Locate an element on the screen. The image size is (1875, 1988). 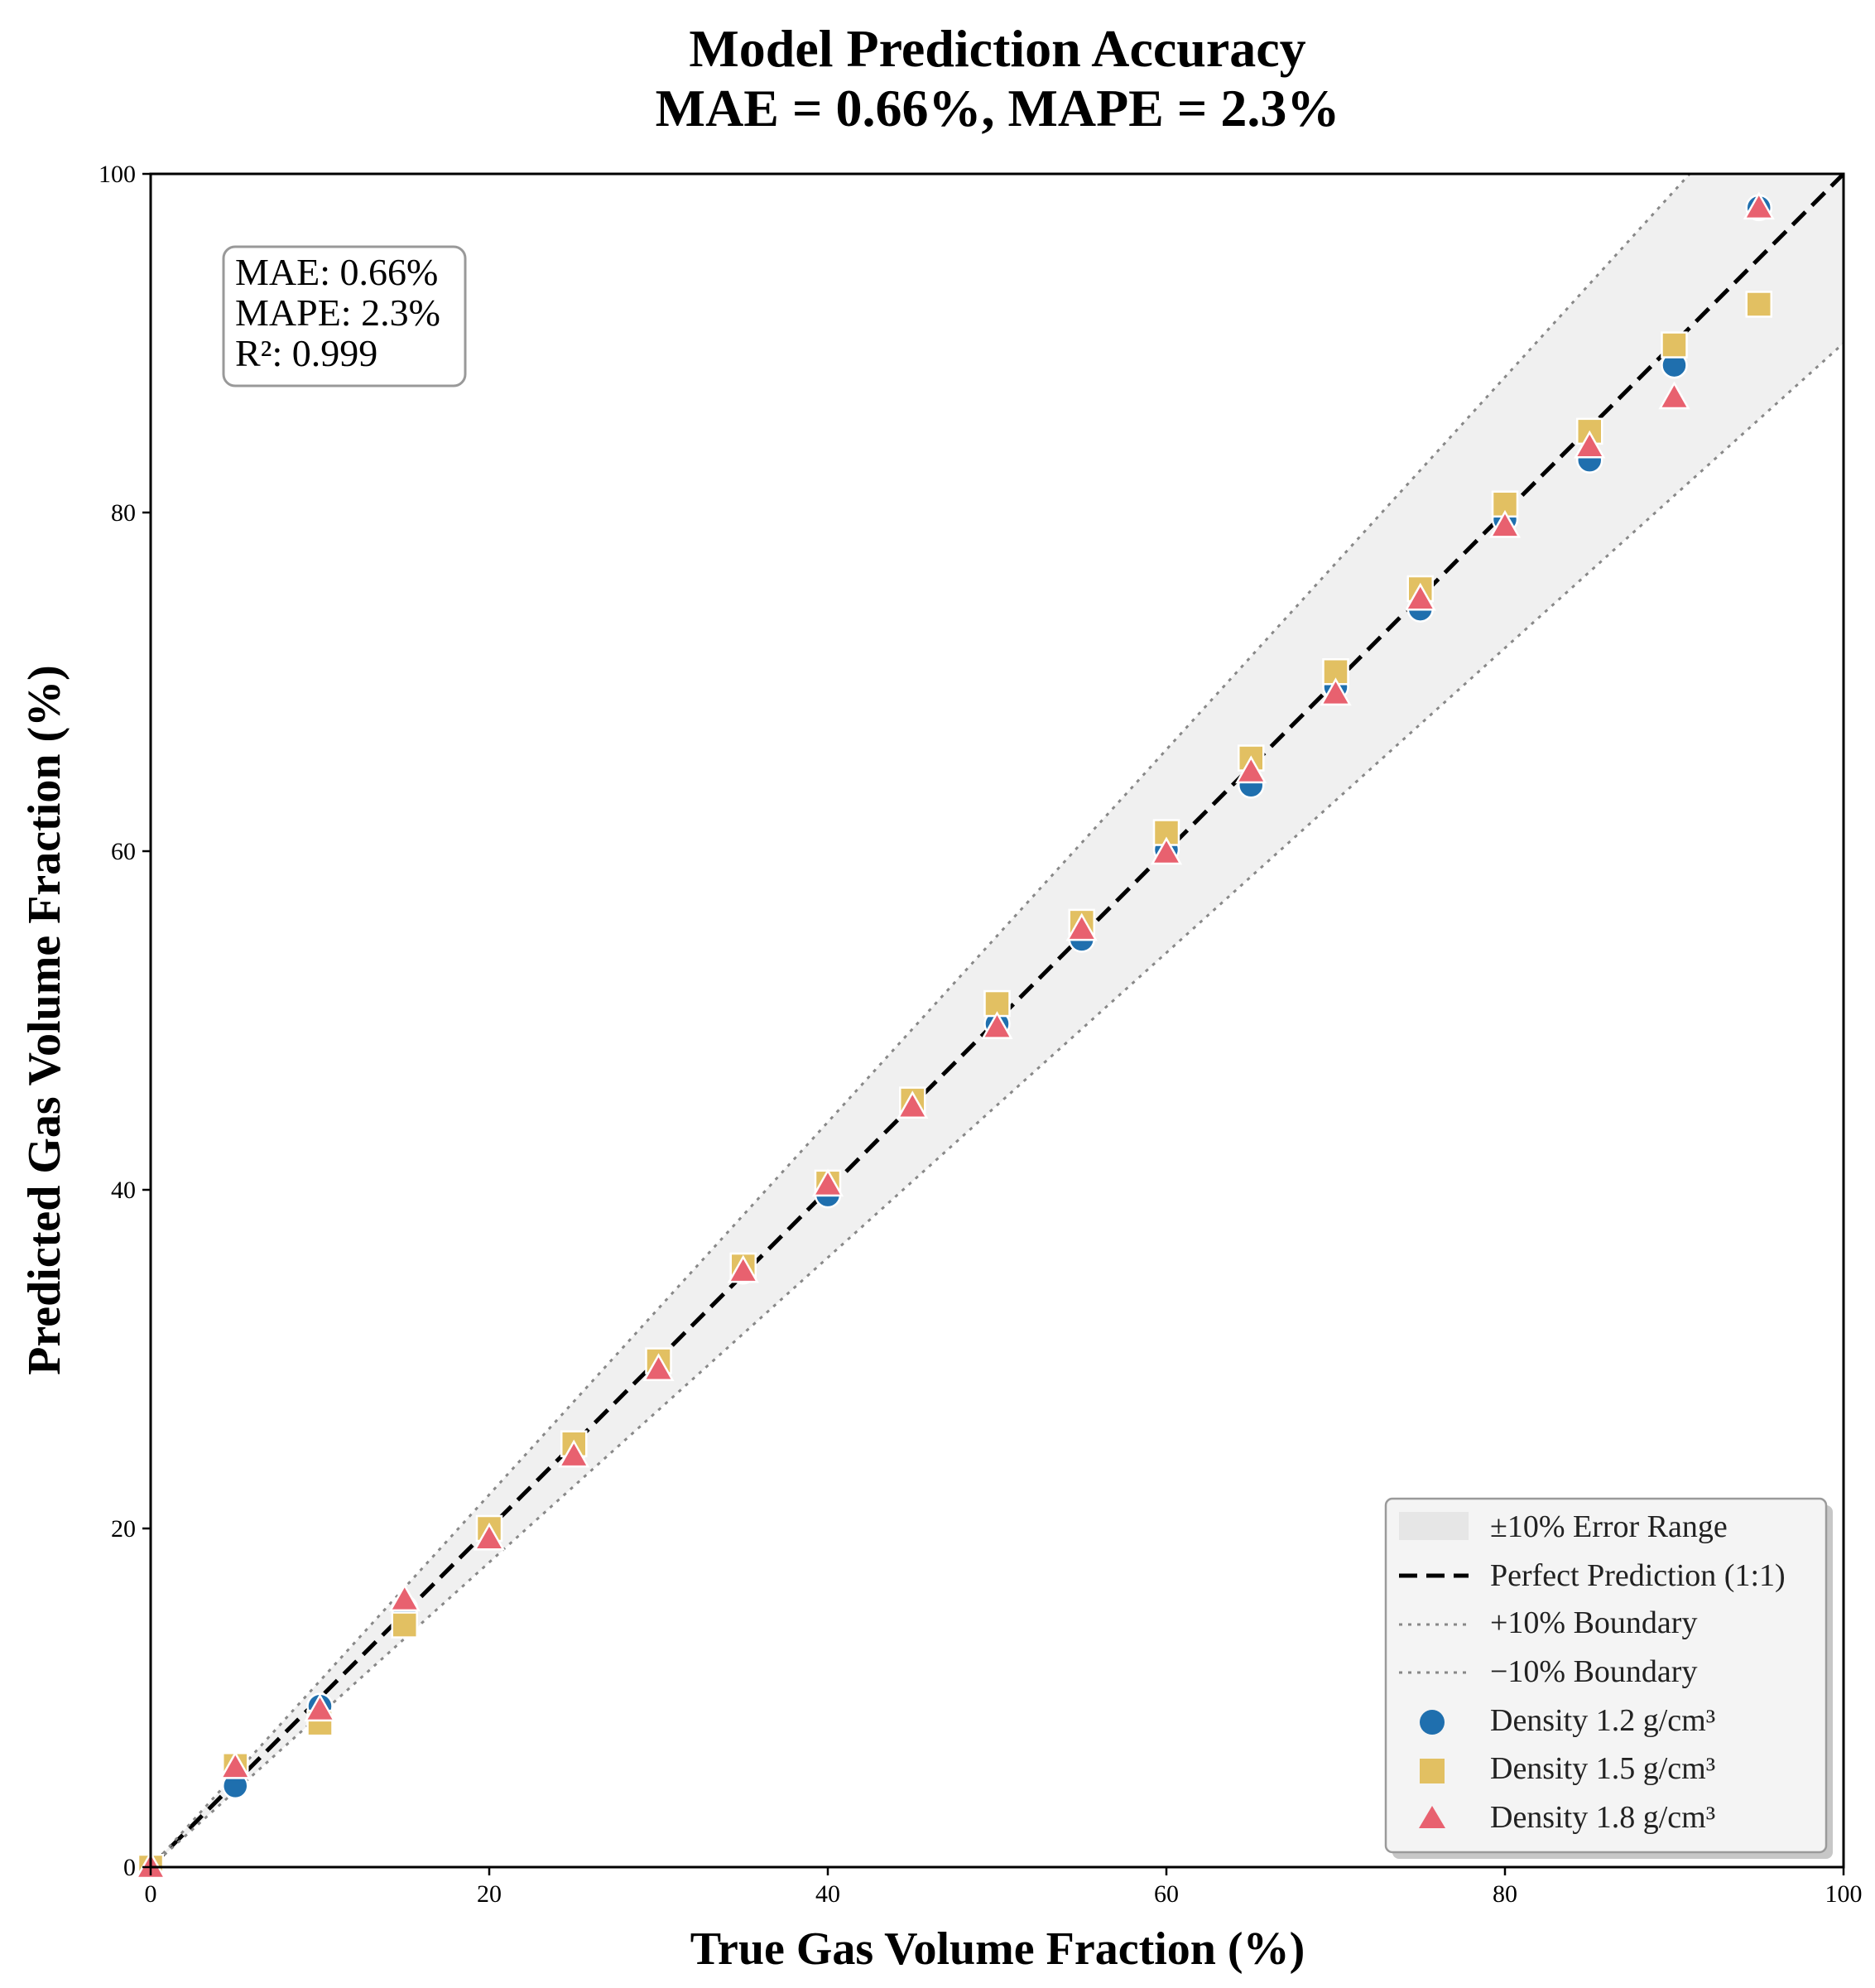
stats-mape: MAPE: 2.3% is located at coordinates (337, 312).